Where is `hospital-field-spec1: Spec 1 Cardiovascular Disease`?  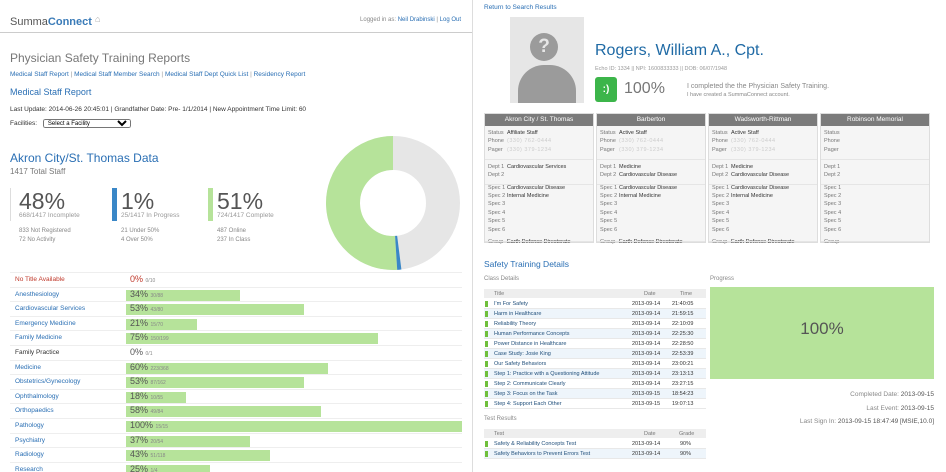 hospital-field-spec1: Spec 1 Cardiovascular Disease is located at coordinates (527, 187).